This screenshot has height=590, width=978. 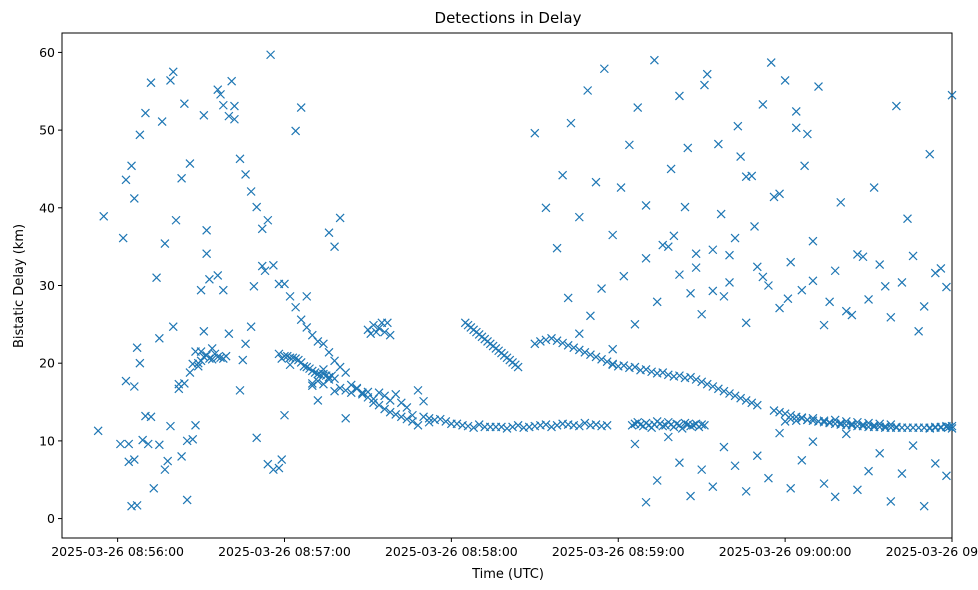 What do you see at coordinates (508, 18) in the screenshot?
I see `chart-title: Detections in Delay` at bounding box center [508, 18].